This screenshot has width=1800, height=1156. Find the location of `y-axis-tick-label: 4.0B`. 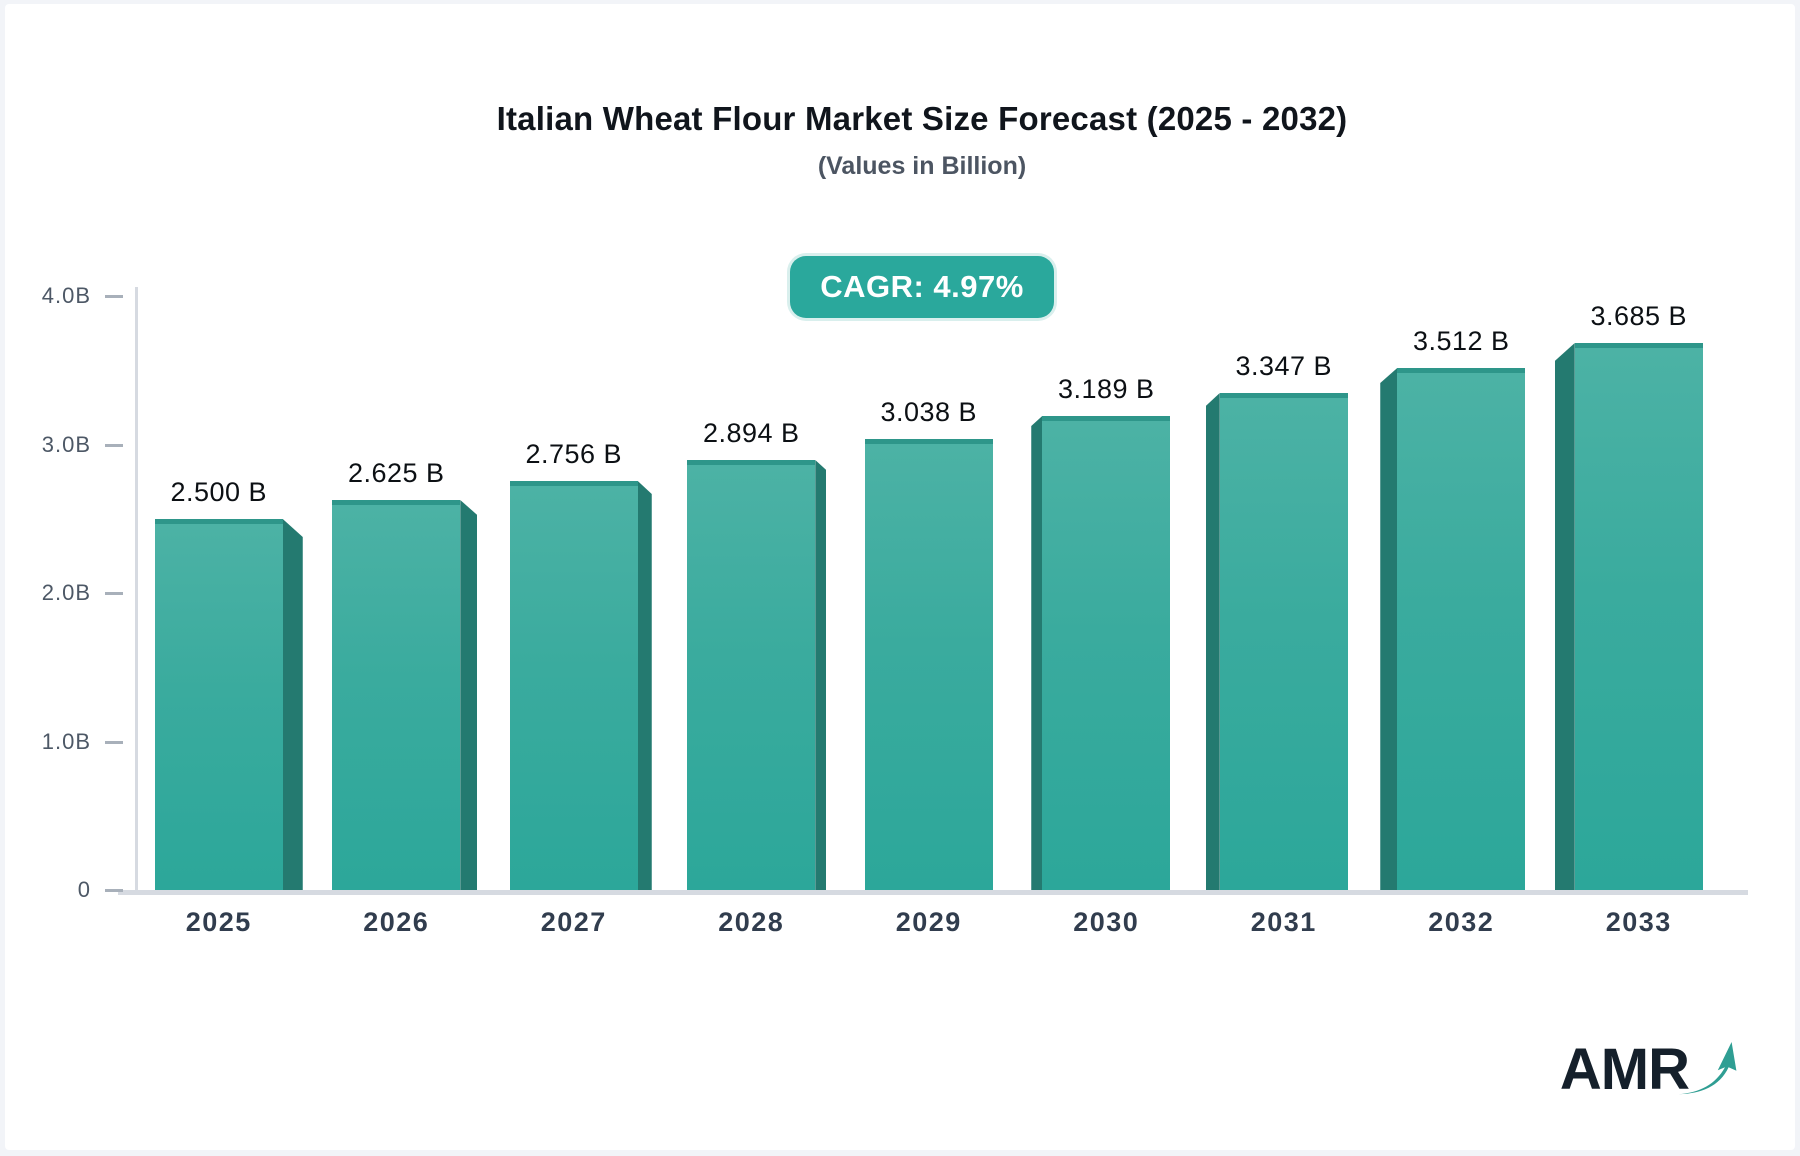

y-axis-tick-label: 4.0B is located at coordinates (66, 295).